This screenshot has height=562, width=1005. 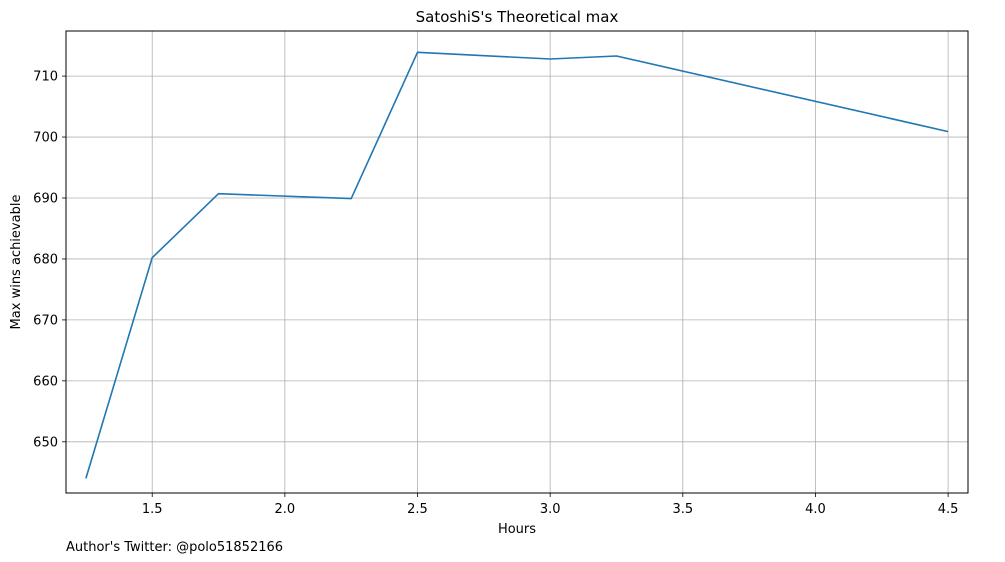 What do you see at coordinates (45, 381) in the screenshot?
I see `y-tick-label-1: 660` at bounding box center [45, 381].